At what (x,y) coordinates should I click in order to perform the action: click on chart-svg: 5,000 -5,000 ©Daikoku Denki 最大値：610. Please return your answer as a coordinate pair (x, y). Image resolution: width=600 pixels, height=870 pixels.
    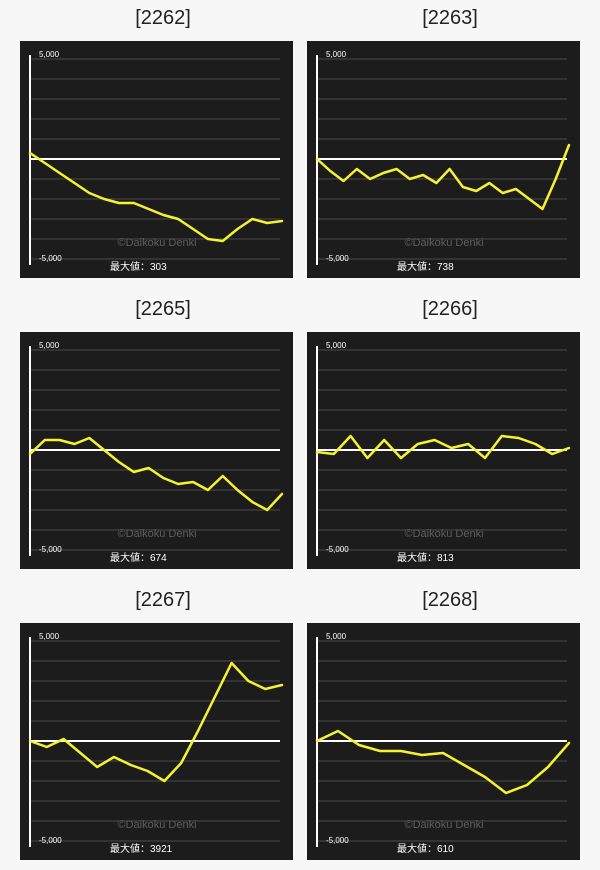
    Looking at the image, I should click on (443, 743).